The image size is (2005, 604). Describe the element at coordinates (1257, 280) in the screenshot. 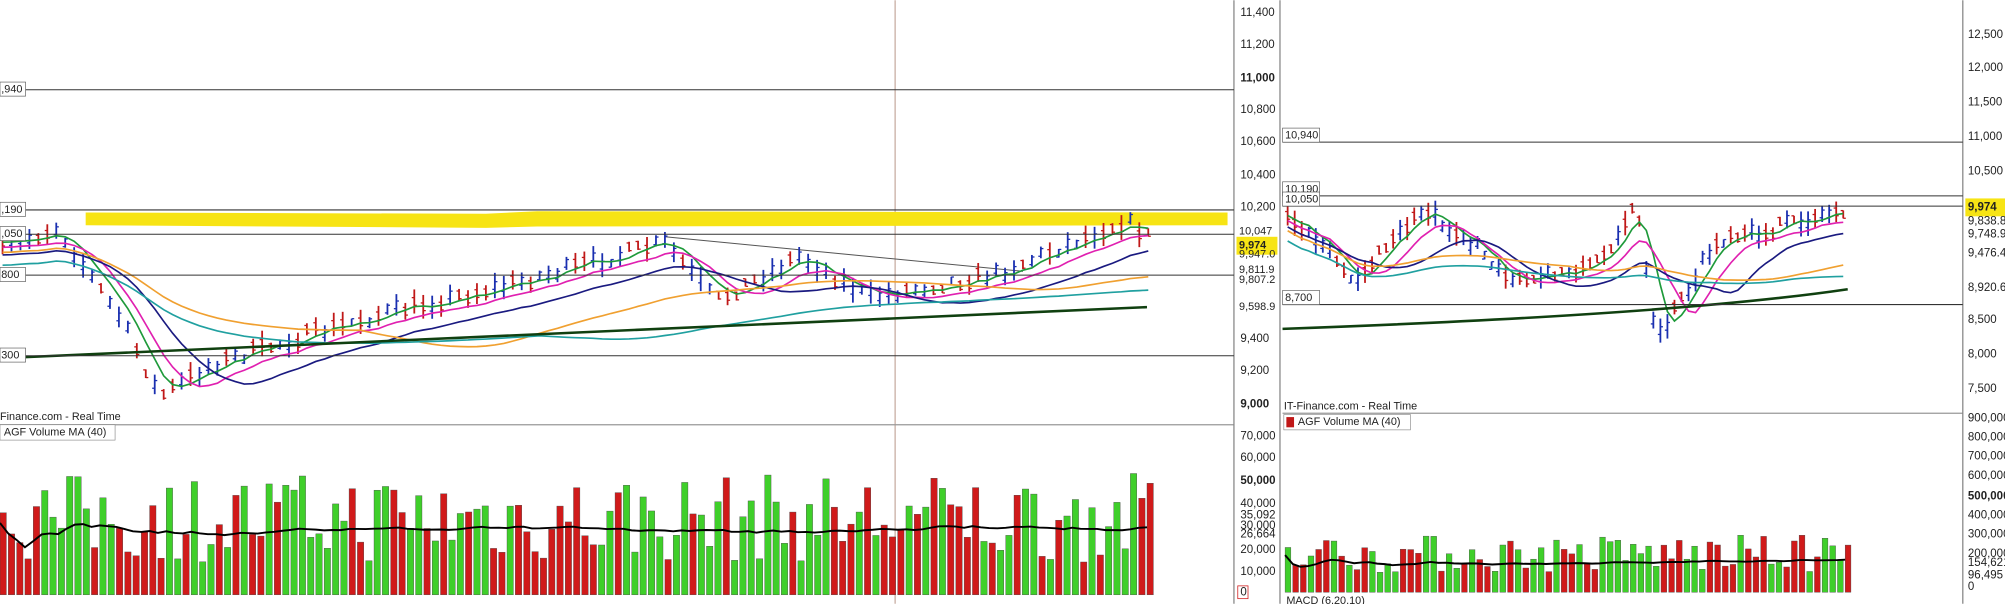

I see `price-tag: 9,807.2` at that location.